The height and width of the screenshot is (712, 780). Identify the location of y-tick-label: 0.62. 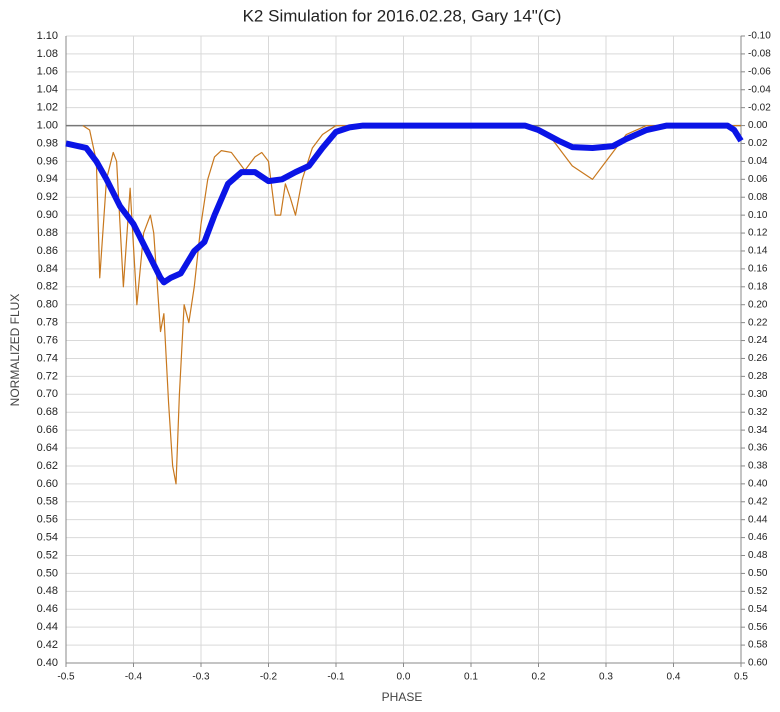
(47, 466).